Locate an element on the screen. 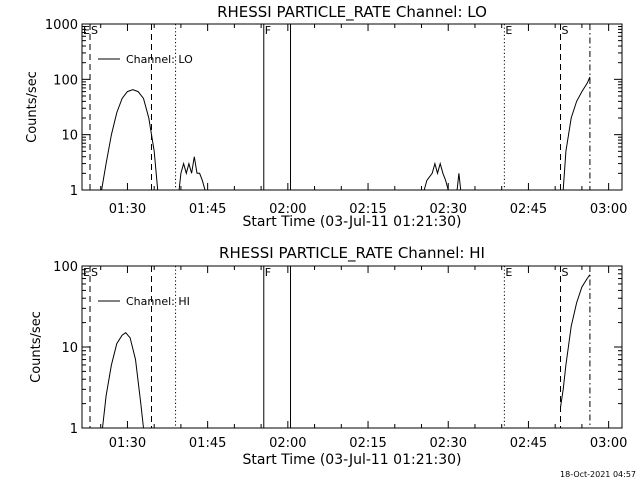  legend-label: Channel: LO is located at coordinates (159, 59).